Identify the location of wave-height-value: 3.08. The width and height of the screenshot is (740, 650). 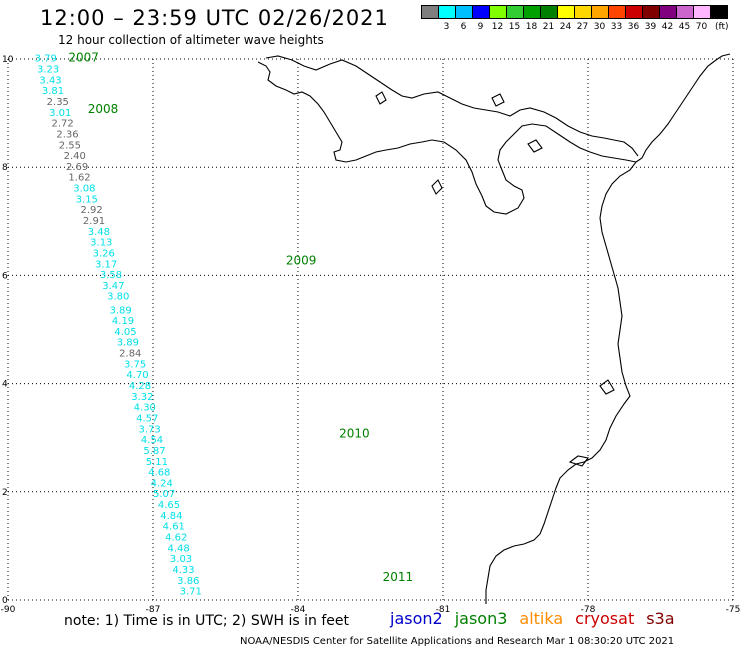
(84, 189).